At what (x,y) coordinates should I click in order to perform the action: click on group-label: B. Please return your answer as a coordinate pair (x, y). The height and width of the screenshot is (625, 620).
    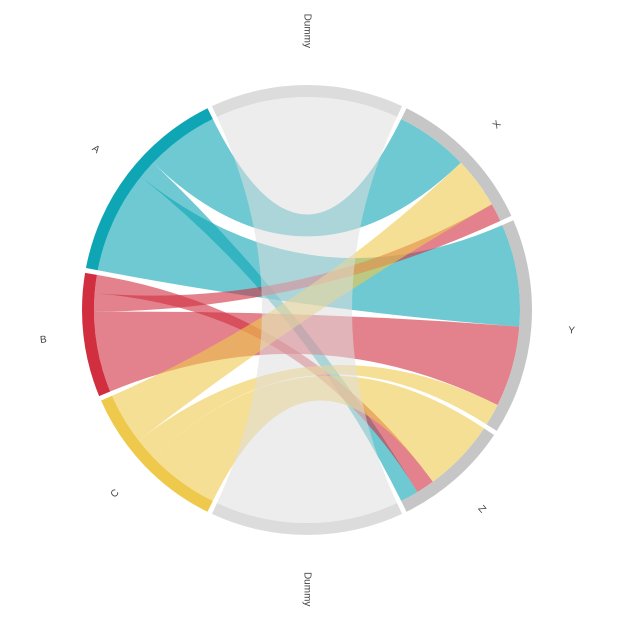
    Looking at the image, I should click on (43, 340).